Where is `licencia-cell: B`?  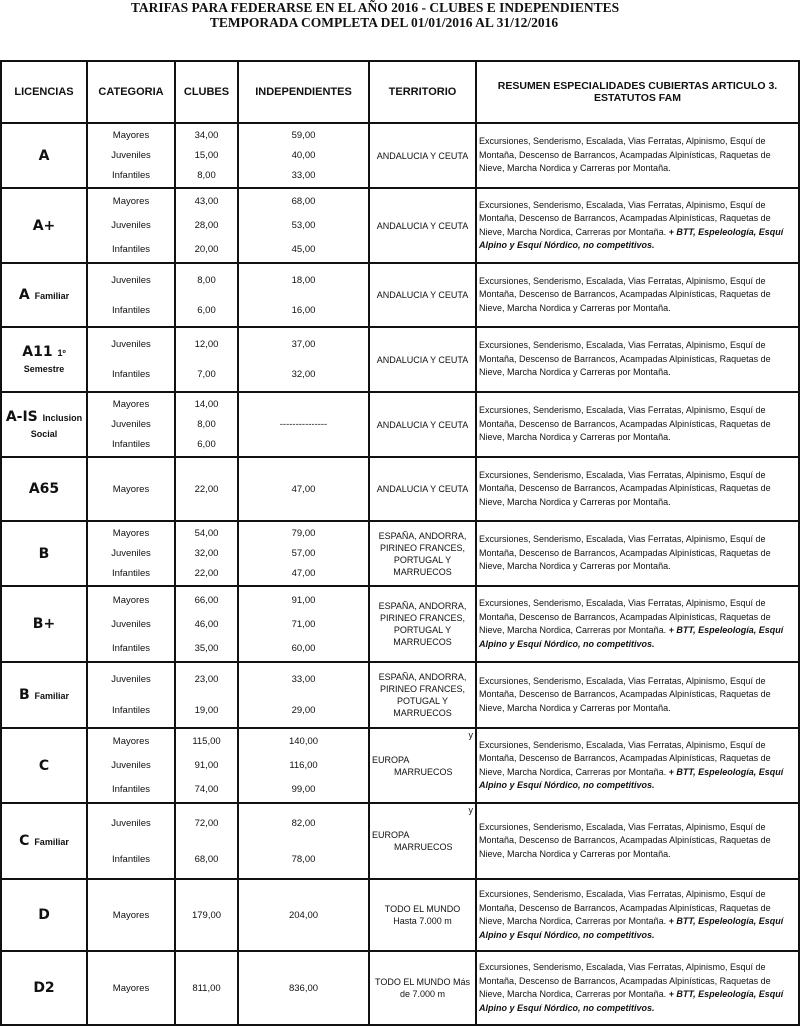 licencia-cell: B is located at coordinates (44, 553).